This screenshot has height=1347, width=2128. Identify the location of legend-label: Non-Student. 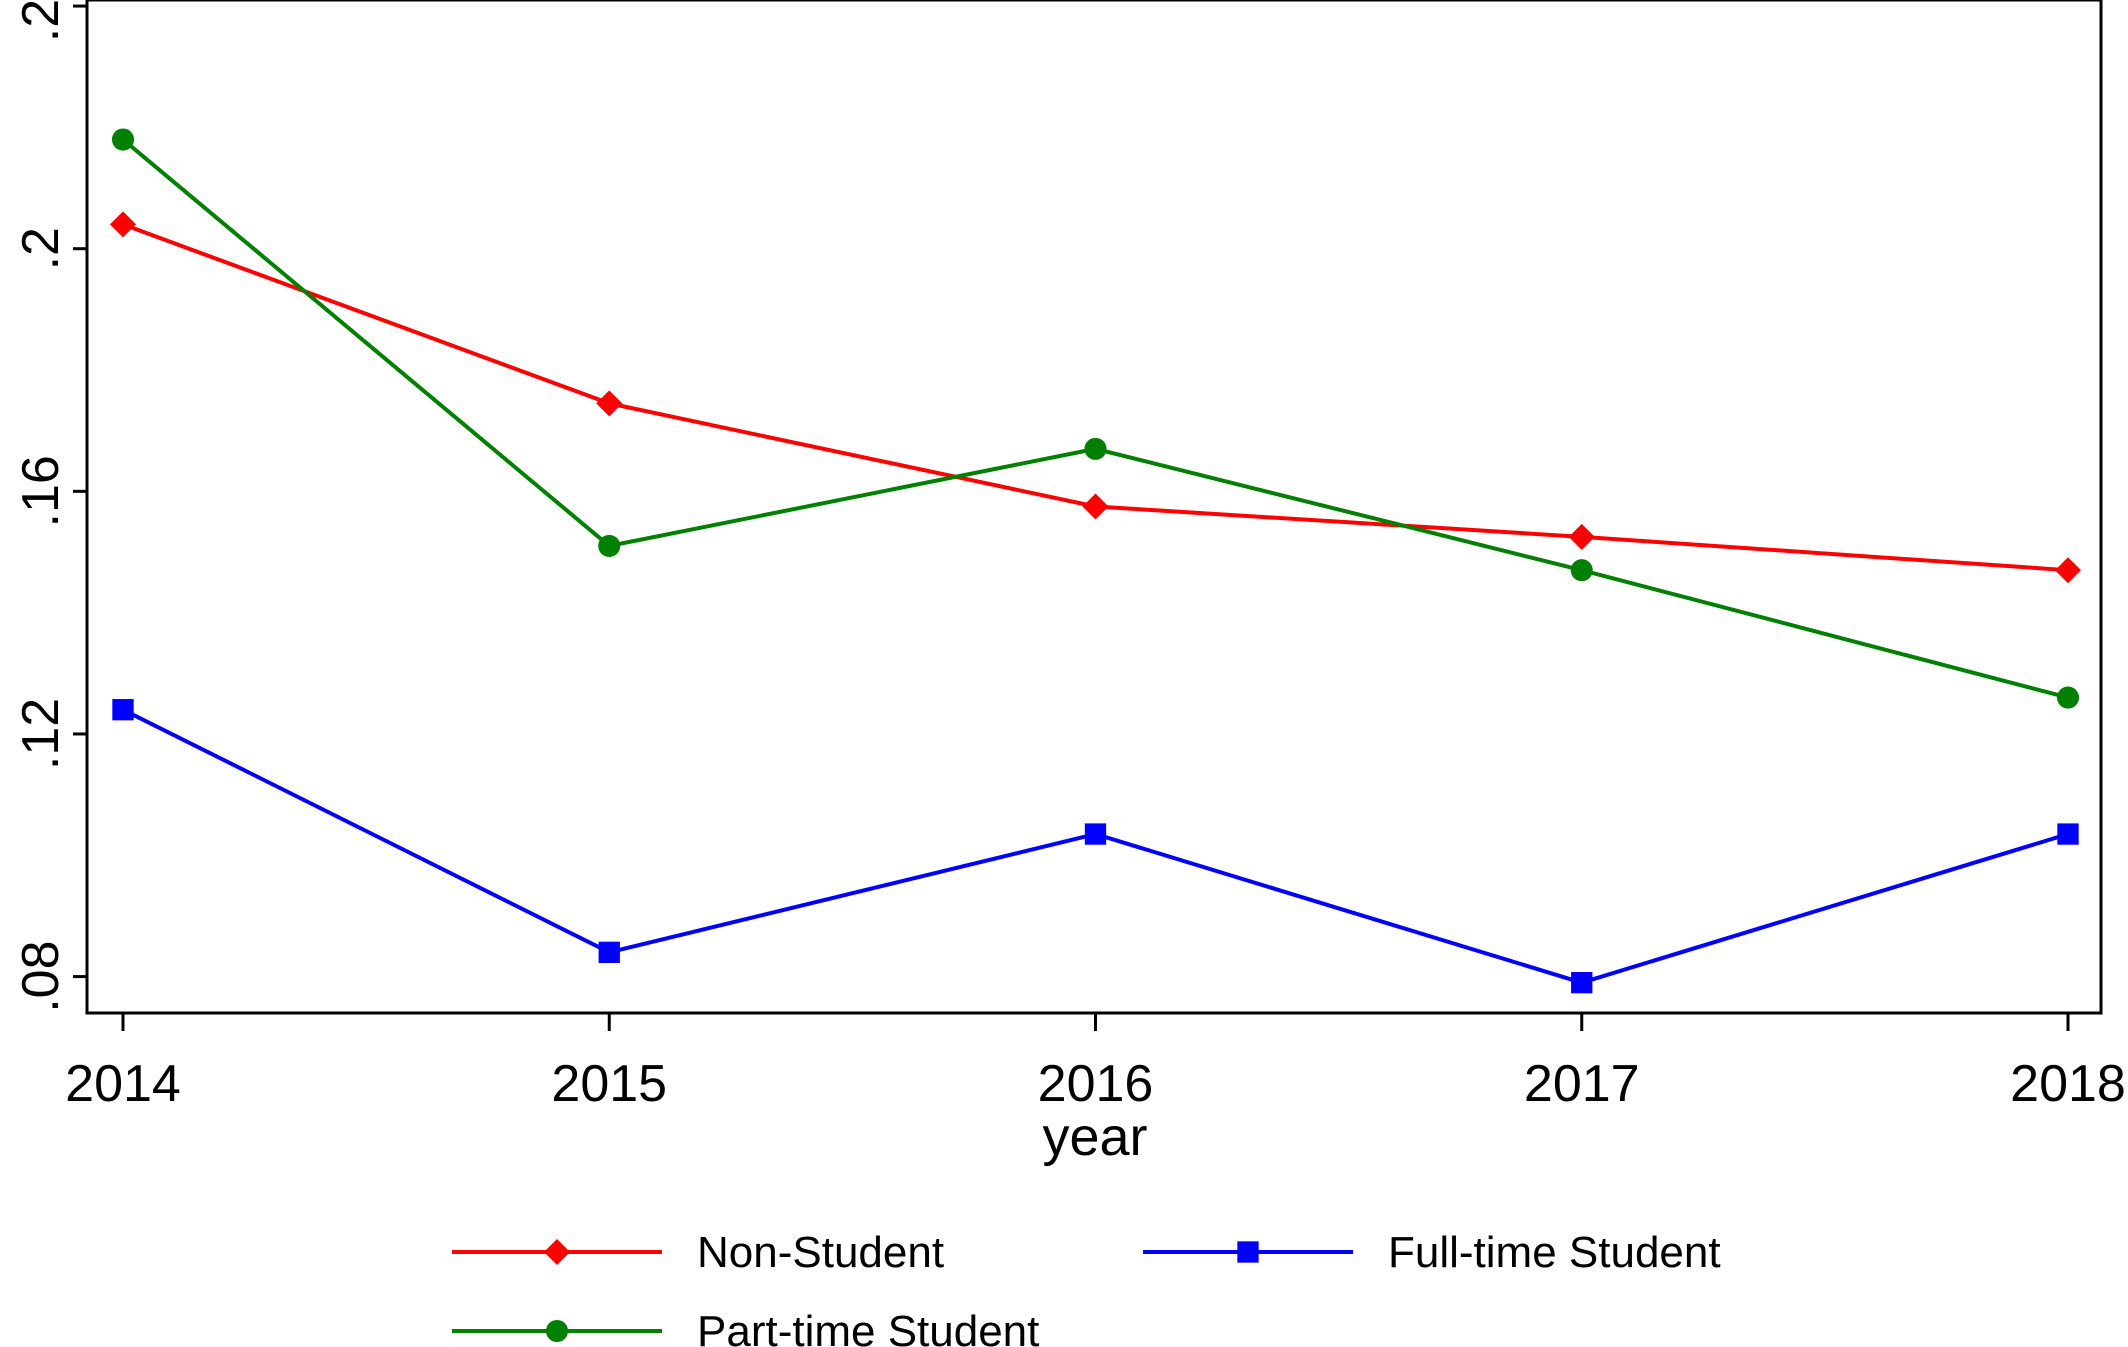
(820, 1252).